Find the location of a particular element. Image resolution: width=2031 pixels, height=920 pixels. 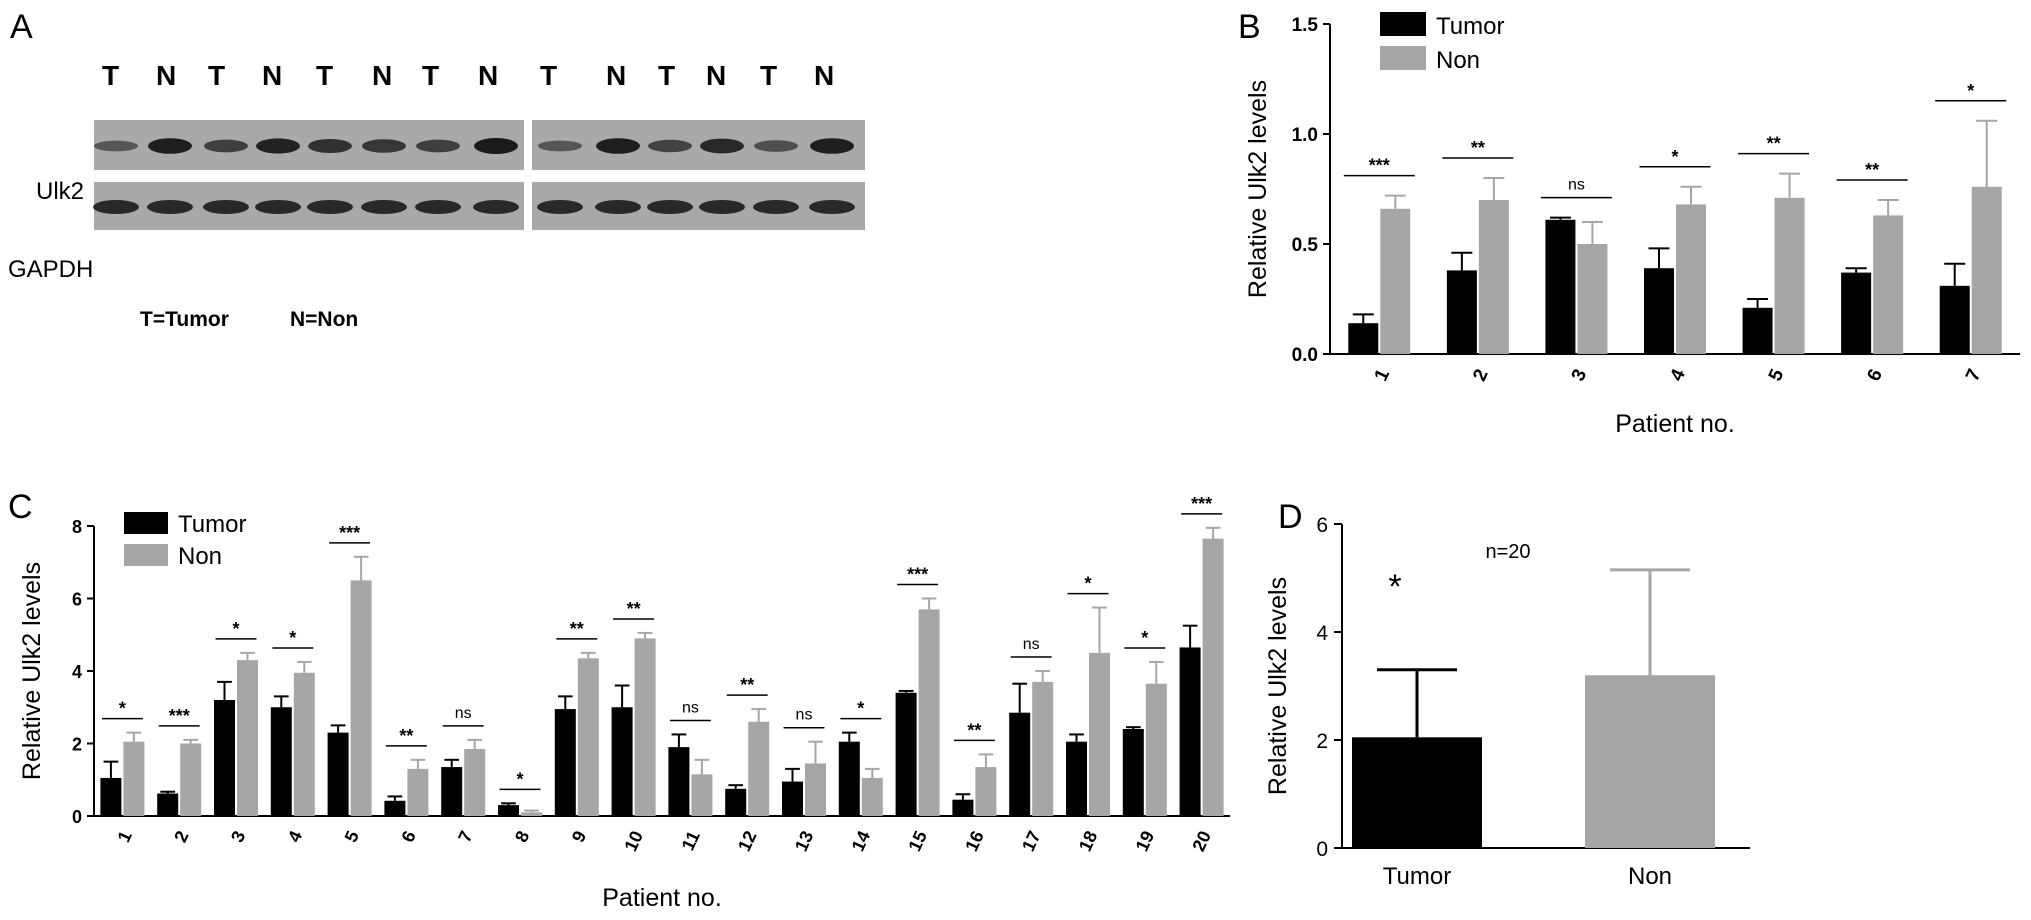

x-tick-label: 13 is located at coordinates (804, 841).